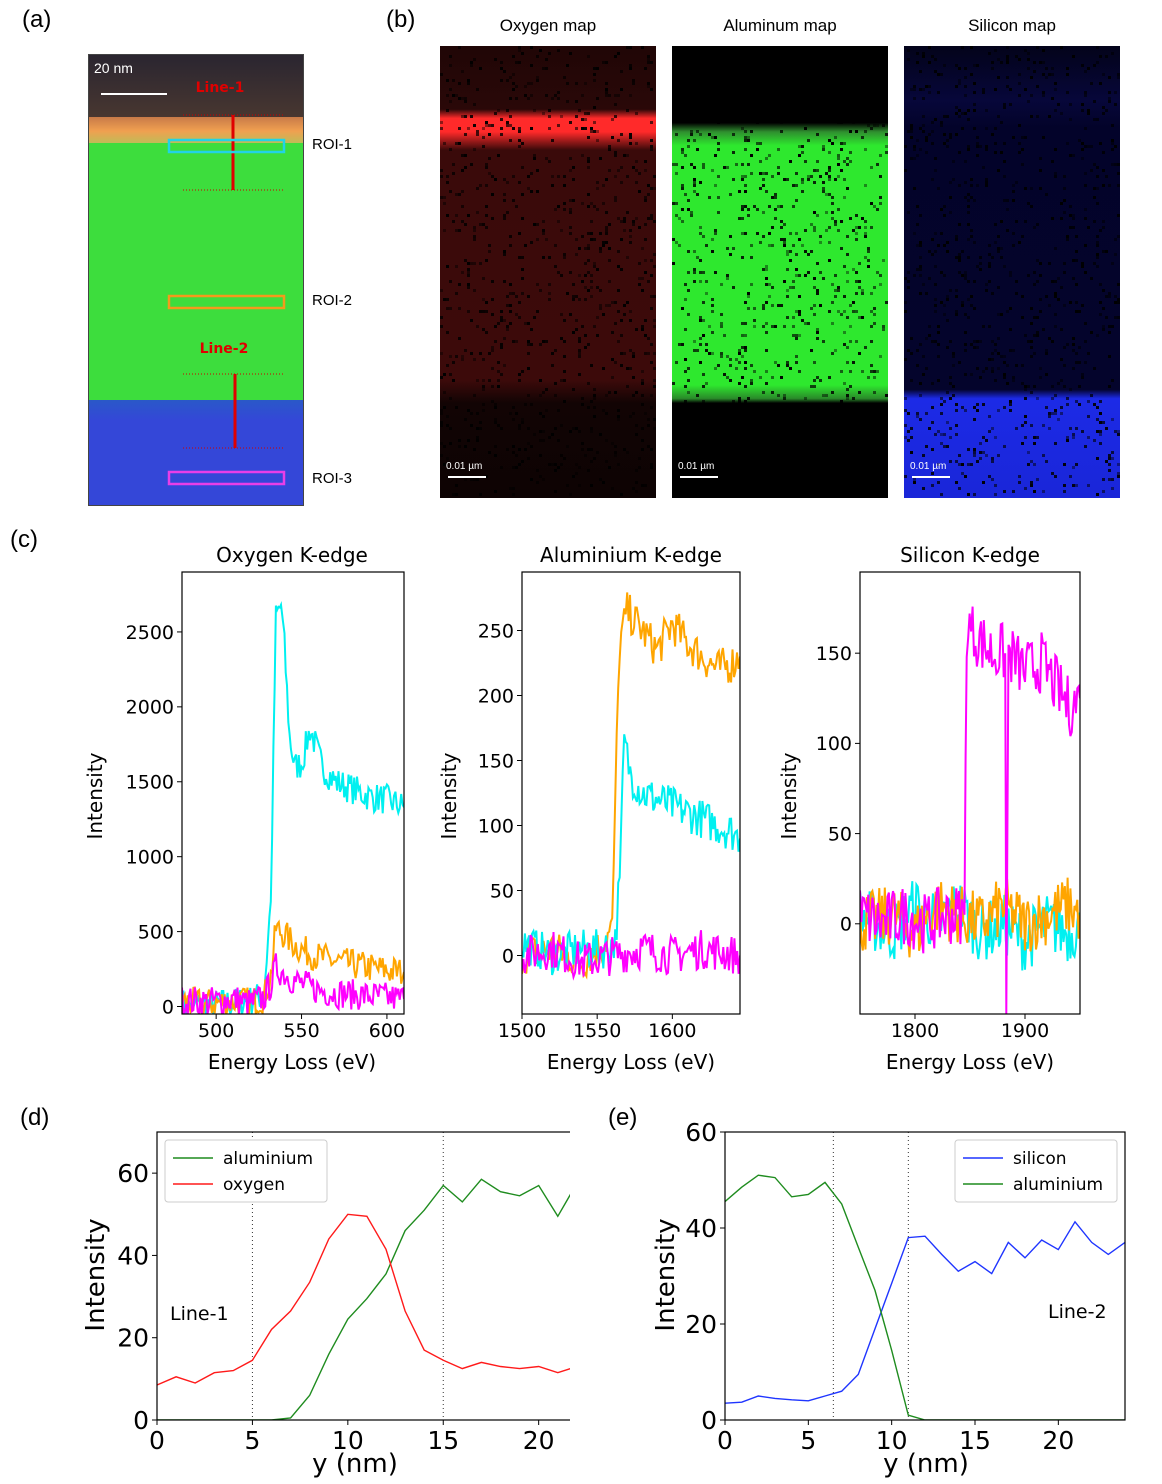 Image resolution: width=1162 pixels, height=1484 pixels. Describe the element at coordinates (970, 555) in the screenshot. I see `chart-title: Silicon K-edge` at that location.